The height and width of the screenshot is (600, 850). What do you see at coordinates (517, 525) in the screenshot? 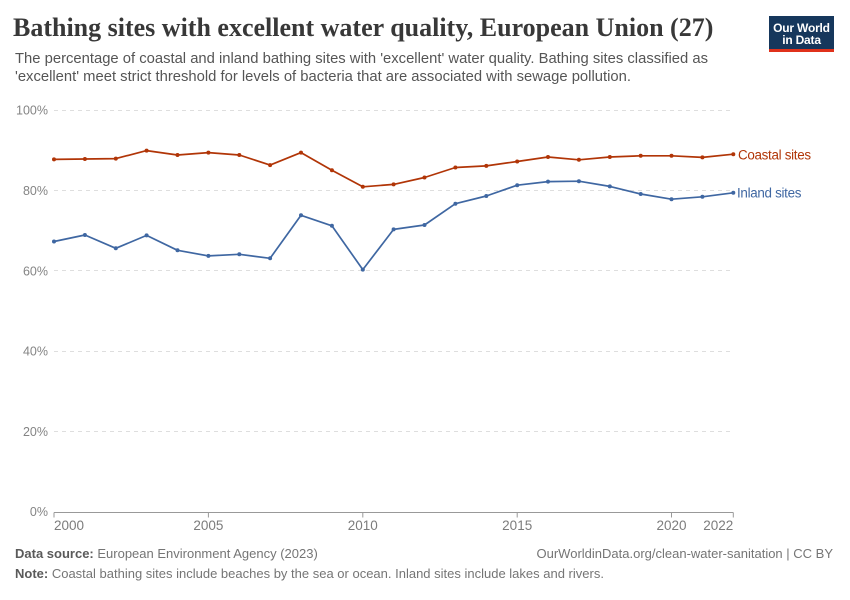
I see `svg-text: 2015` at bounding box center [517, 525].